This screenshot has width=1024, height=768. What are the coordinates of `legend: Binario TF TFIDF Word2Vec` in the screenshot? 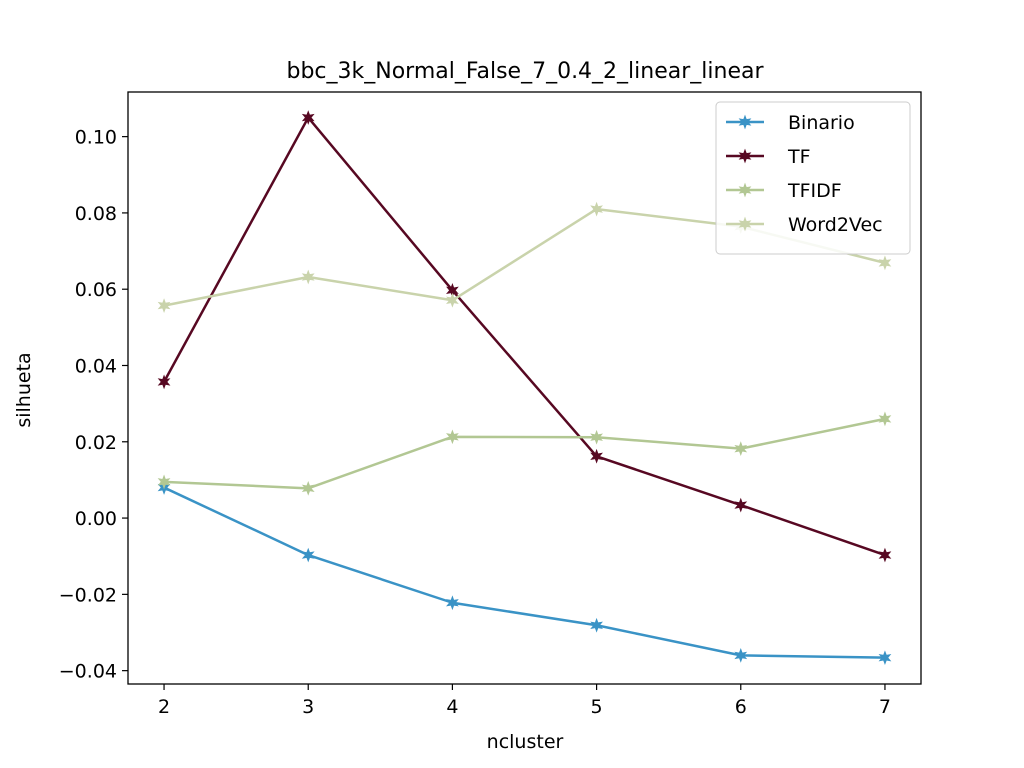 It's located at (813, 178).